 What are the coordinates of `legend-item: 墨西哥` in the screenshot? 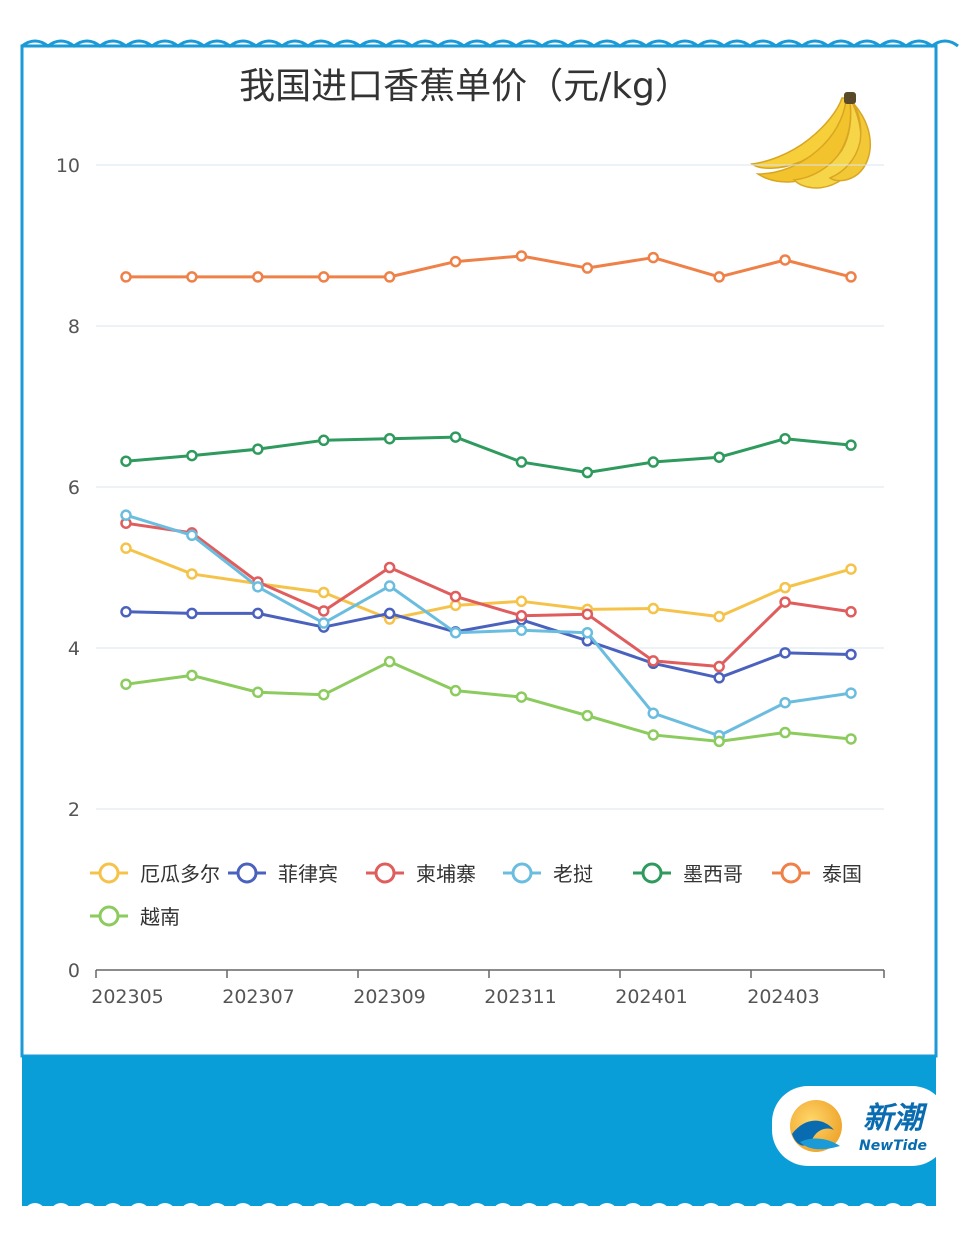 It's located at (688, 874).